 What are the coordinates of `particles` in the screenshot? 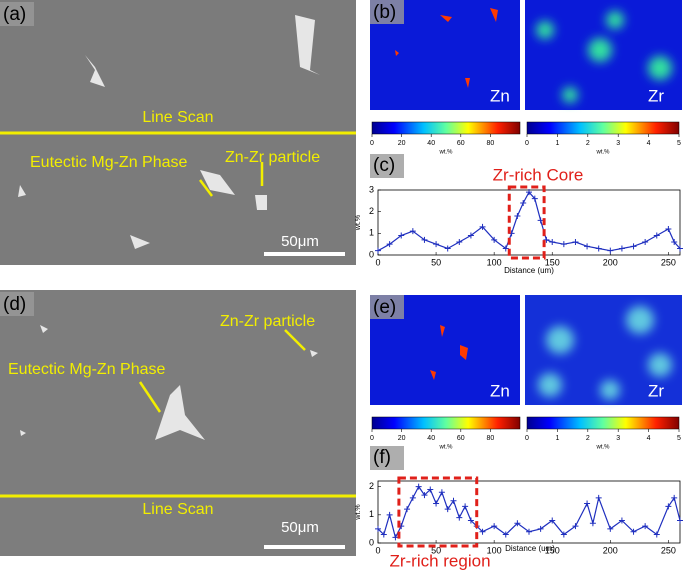 It's located at (169, 382).